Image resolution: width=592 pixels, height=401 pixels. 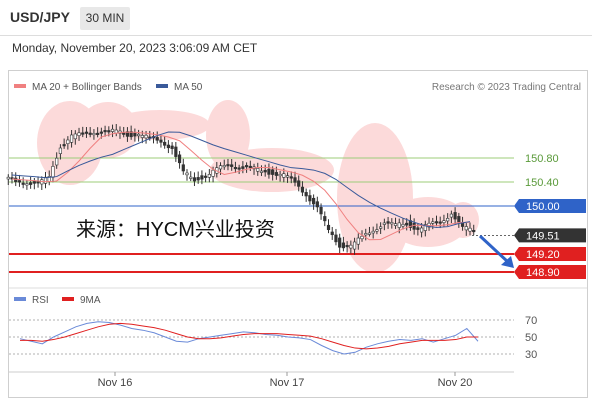 What do you see at coordinates (287, 383) in the screenshot?
I see `x-tick-label-1: Nov 17` at bounding box center [287, 383].